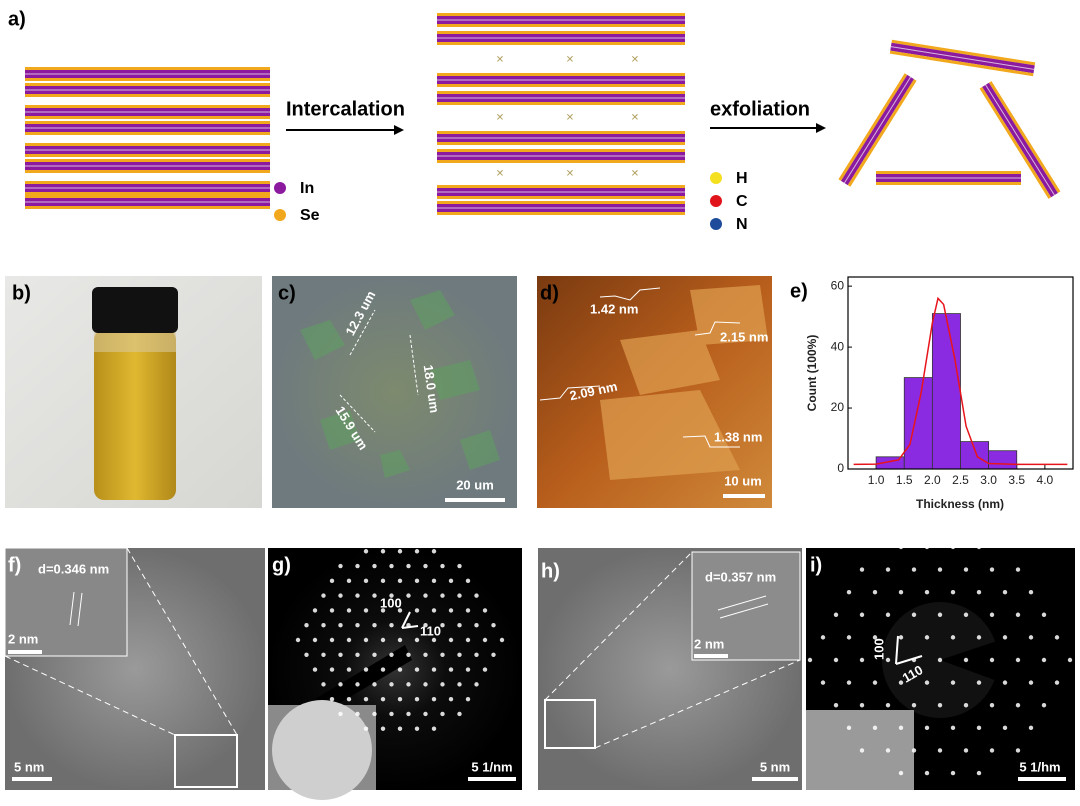  What do you see at coordinates (742, 178) in the screenshot?
I see `legend-label: H` at bounding box center [742, 178].